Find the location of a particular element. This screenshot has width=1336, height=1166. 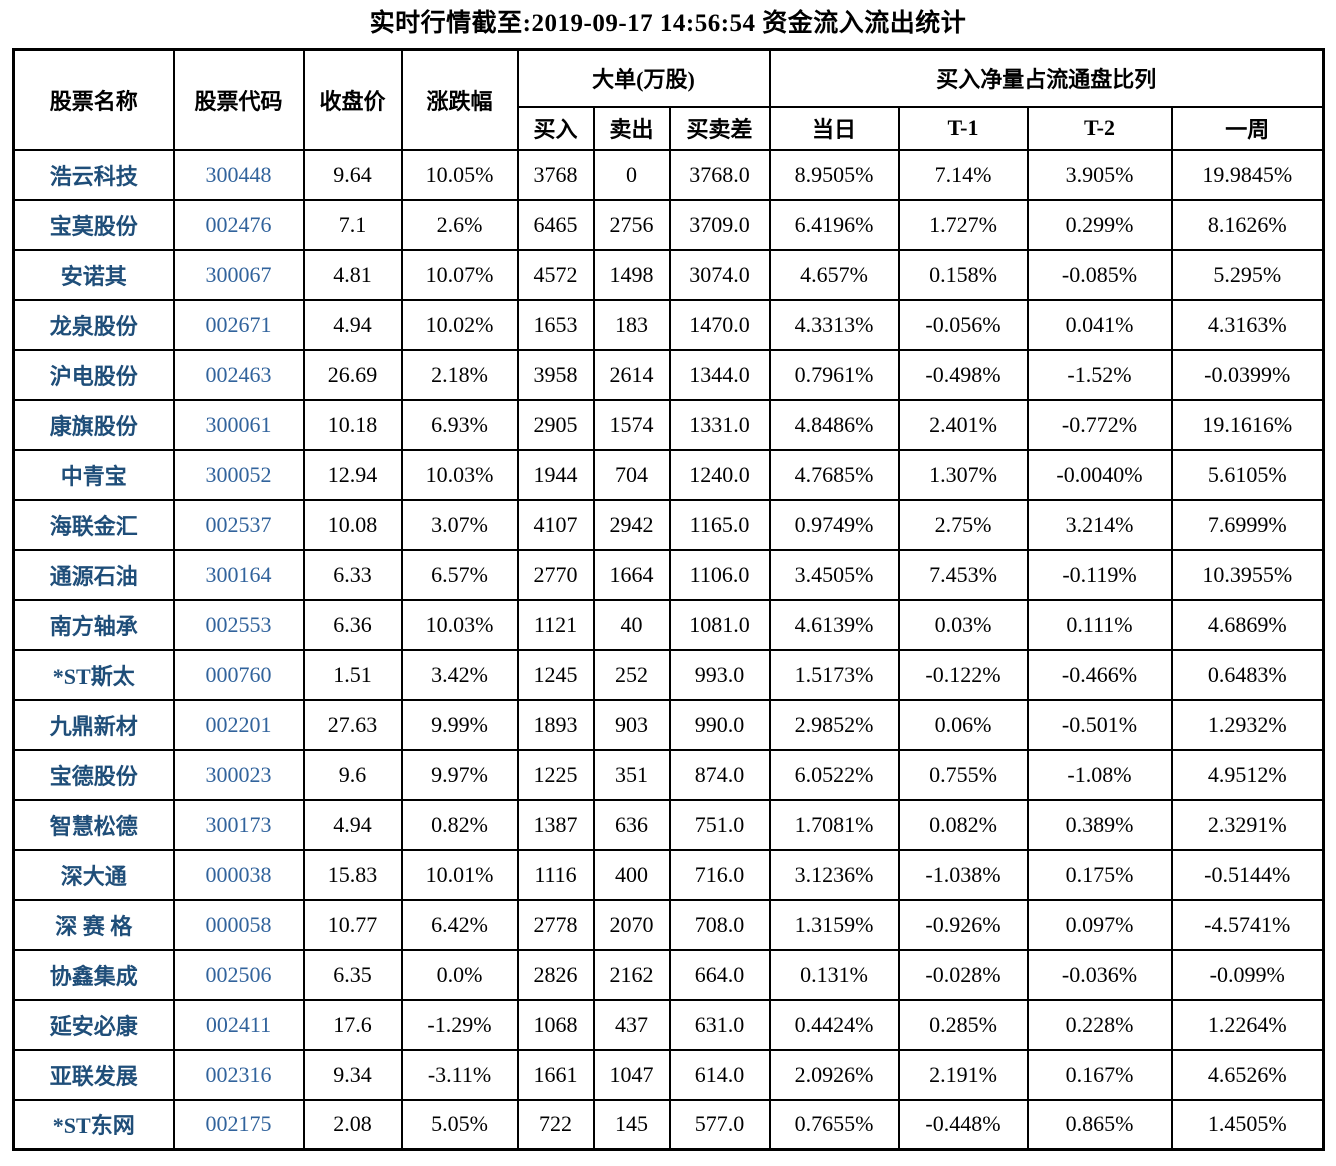

ratio-today-cell: 4.7685% is located at coordinates (834, 474).